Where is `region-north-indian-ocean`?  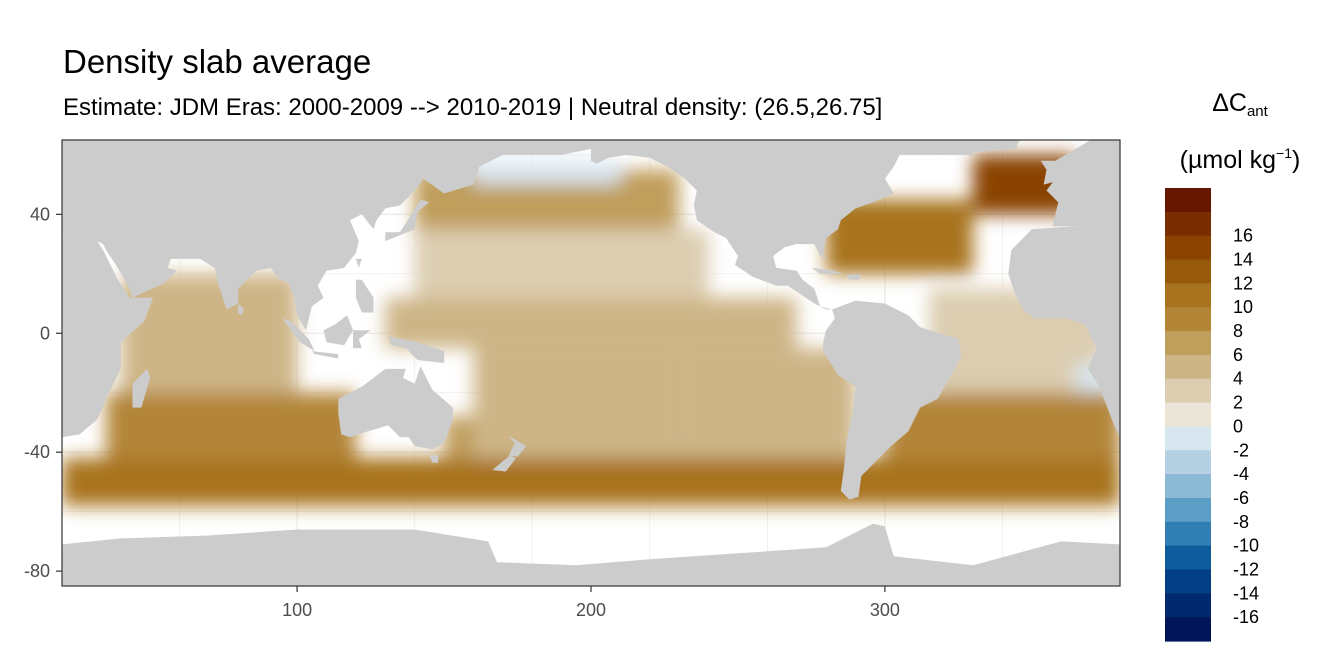
region-north-indian-ocean is located at coordinates (209, 333).